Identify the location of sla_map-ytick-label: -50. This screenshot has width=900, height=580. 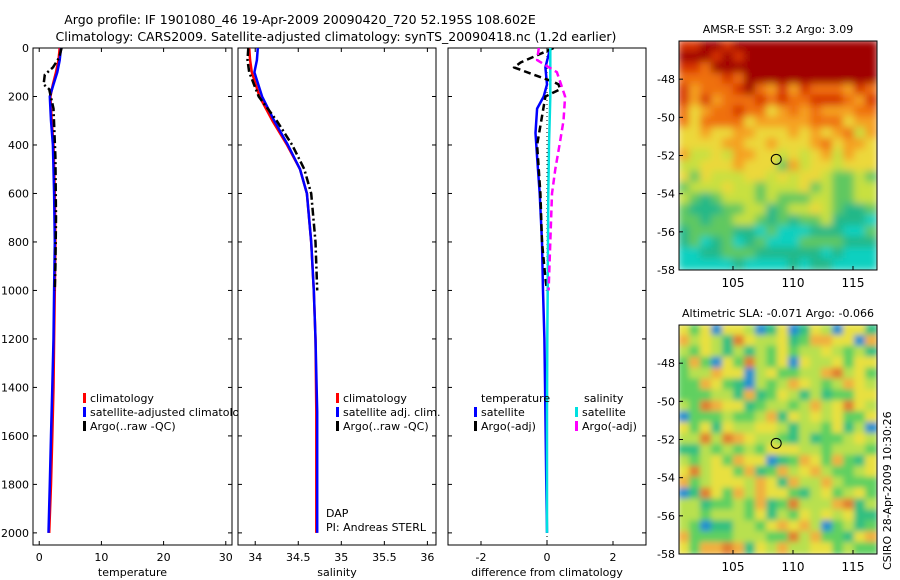
(666, 401).